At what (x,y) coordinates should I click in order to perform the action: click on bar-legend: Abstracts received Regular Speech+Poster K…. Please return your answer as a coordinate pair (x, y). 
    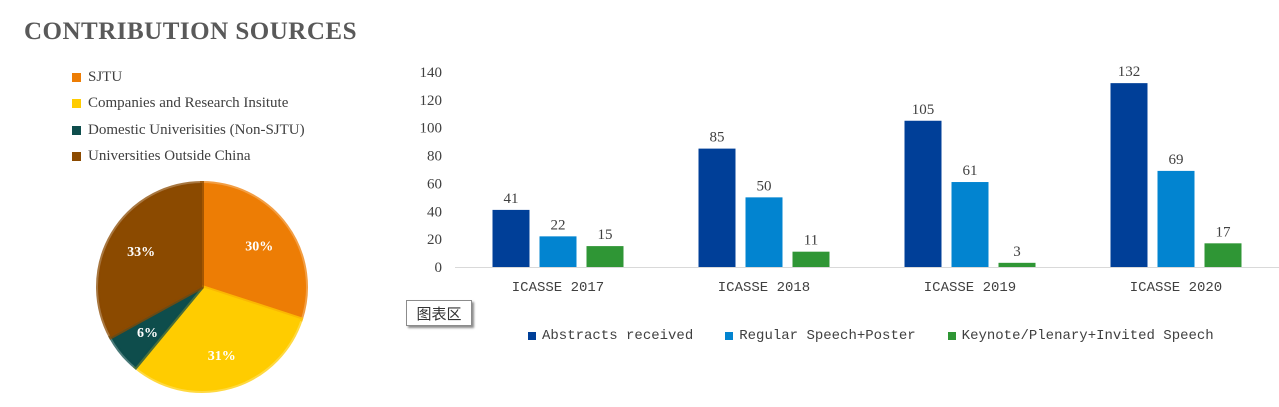
    Looking at the image, I should click on (887, 336).